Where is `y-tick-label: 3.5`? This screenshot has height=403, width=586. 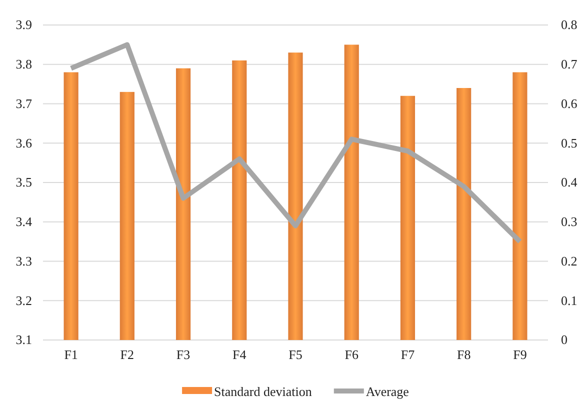
y-tick-label: 3.5 is located at coordinates (24, 182).